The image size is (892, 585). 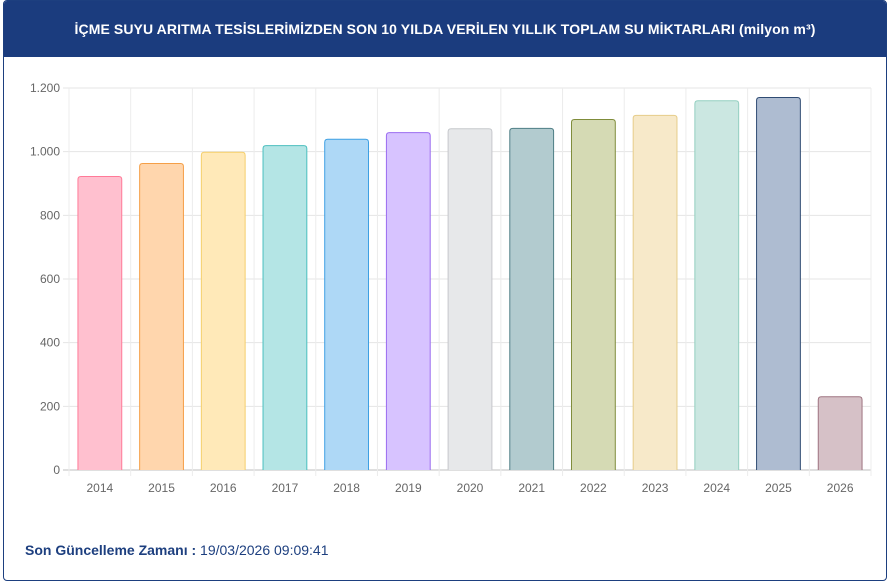 What do you see at coordinates (223, 488) in the screenshot?
I see `x-tick-label: 2016` at bounding box center [223, 488].